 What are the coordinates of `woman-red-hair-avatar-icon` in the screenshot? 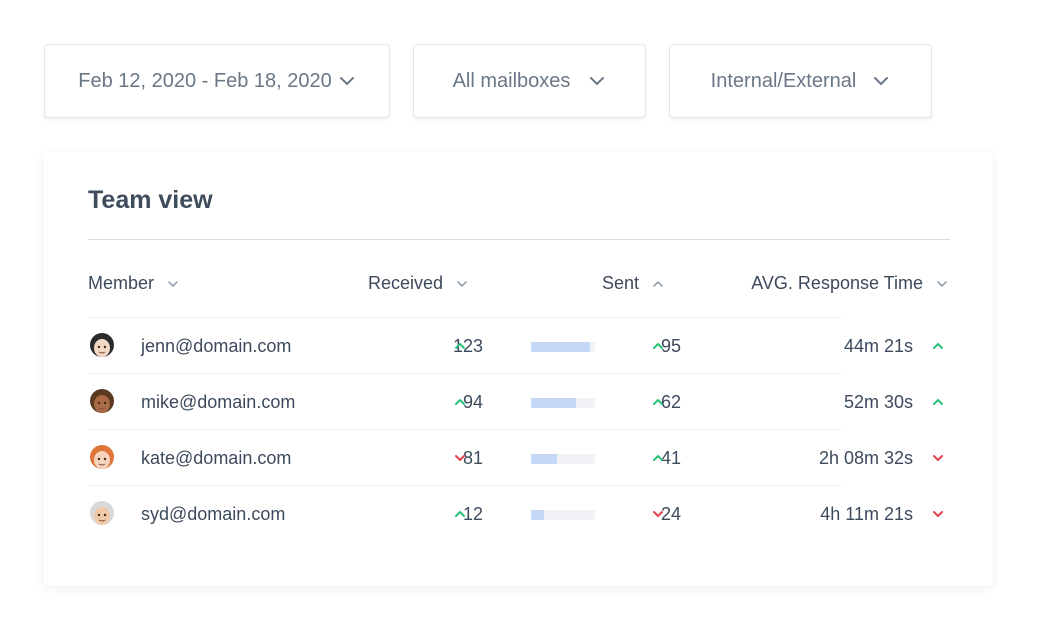 It's located at (102, 457).